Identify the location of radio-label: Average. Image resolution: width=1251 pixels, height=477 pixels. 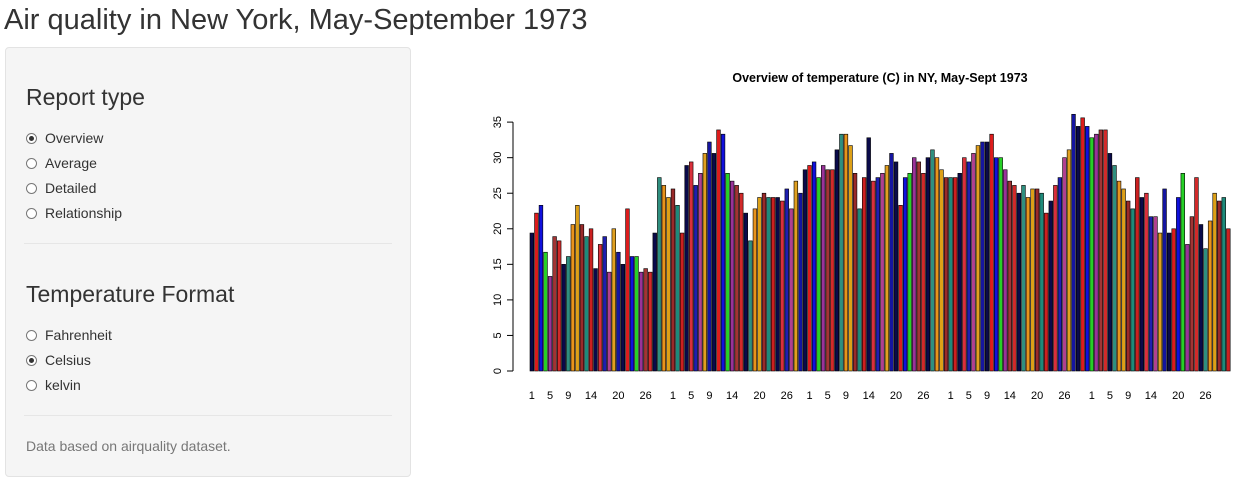
(71, 163).